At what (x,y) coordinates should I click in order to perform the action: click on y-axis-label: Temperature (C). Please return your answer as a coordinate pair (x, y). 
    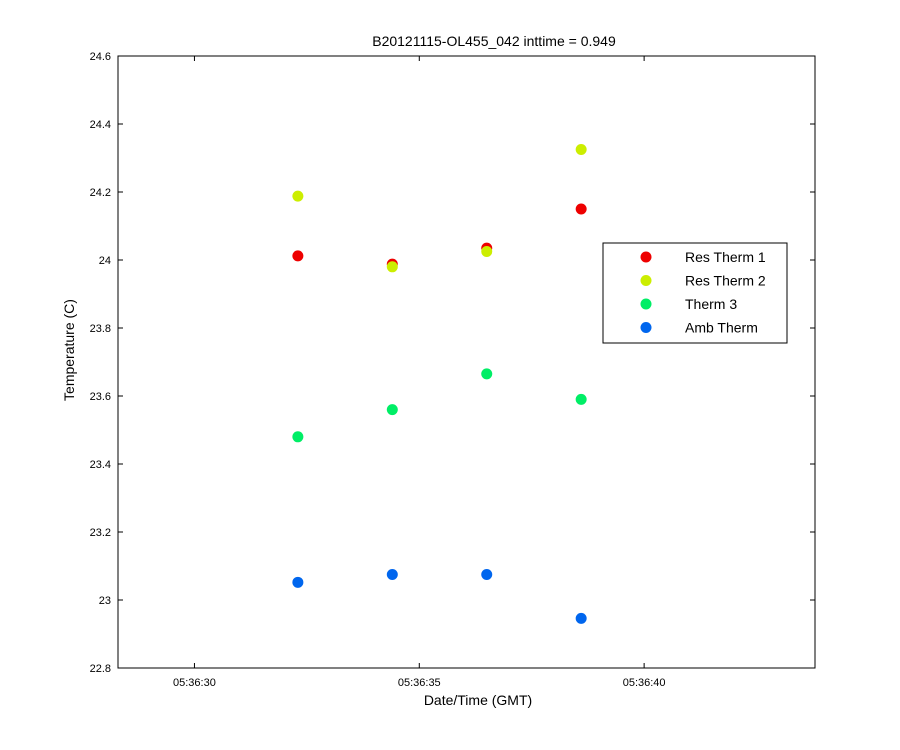
    Looking at the image, I should click on (69, 350).